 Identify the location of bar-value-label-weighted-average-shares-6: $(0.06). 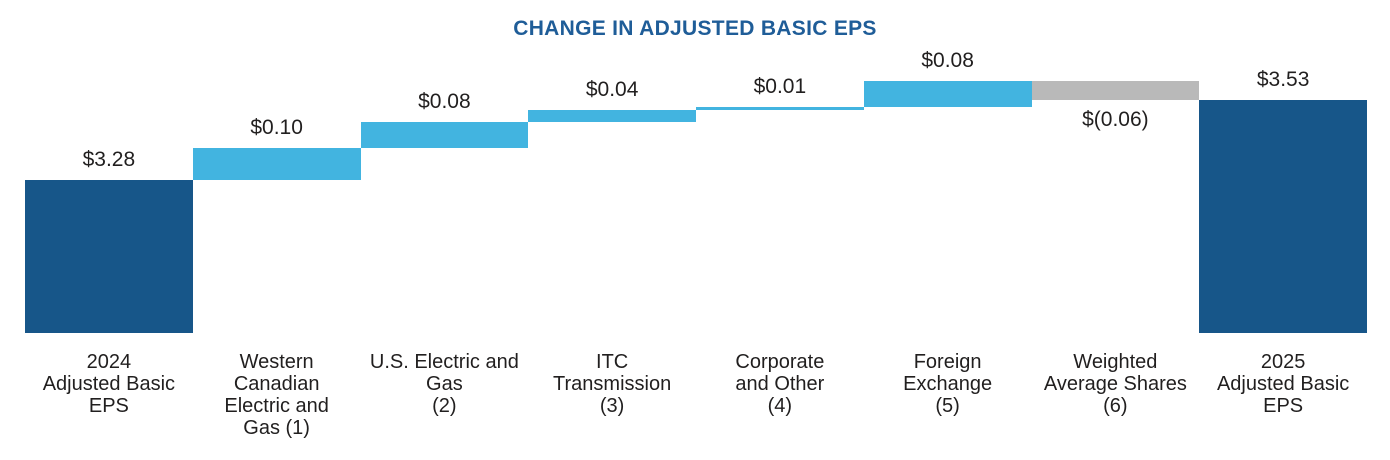
(1115, 120).